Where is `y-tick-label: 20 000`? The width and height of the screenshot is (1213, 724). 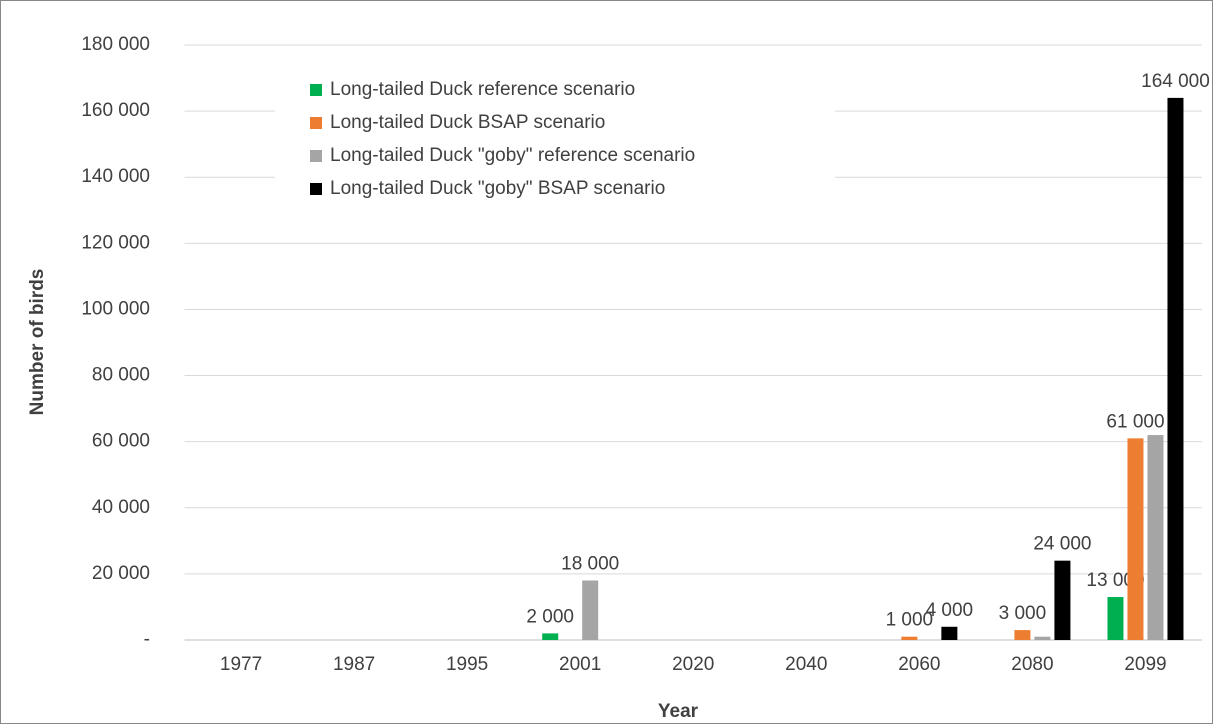 y-tick-label: 20 000 is located at coordinates (121, 573).